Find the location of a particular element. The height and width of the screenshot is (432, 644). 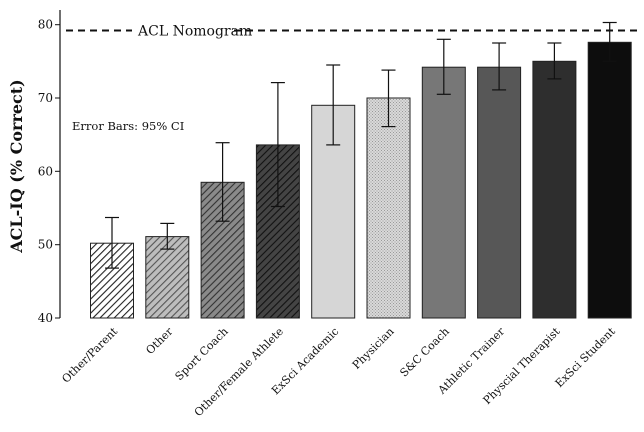

reference-line-label: ACL Nomogram is located at coordinates (194, 32).